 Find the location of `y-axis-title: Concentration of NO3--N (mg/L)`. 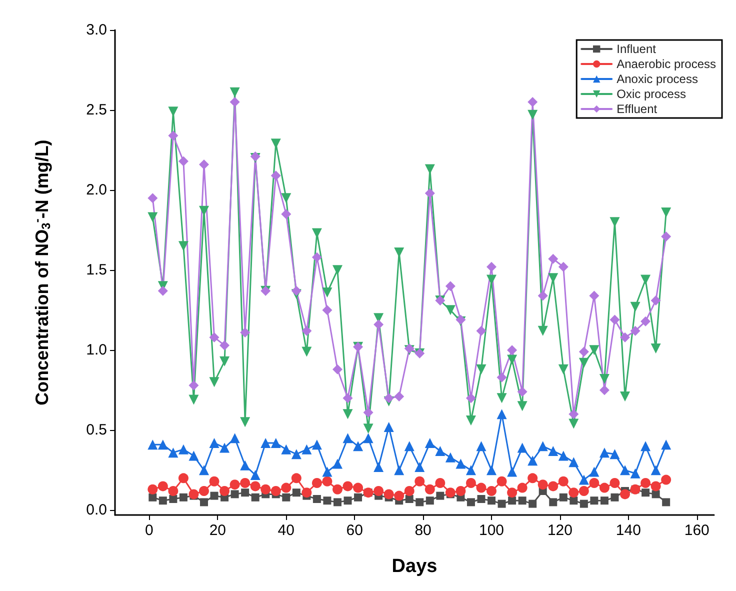

y-axis-title: Concentration of NO3--N (mg/L) is located at coordinates (41, 273).